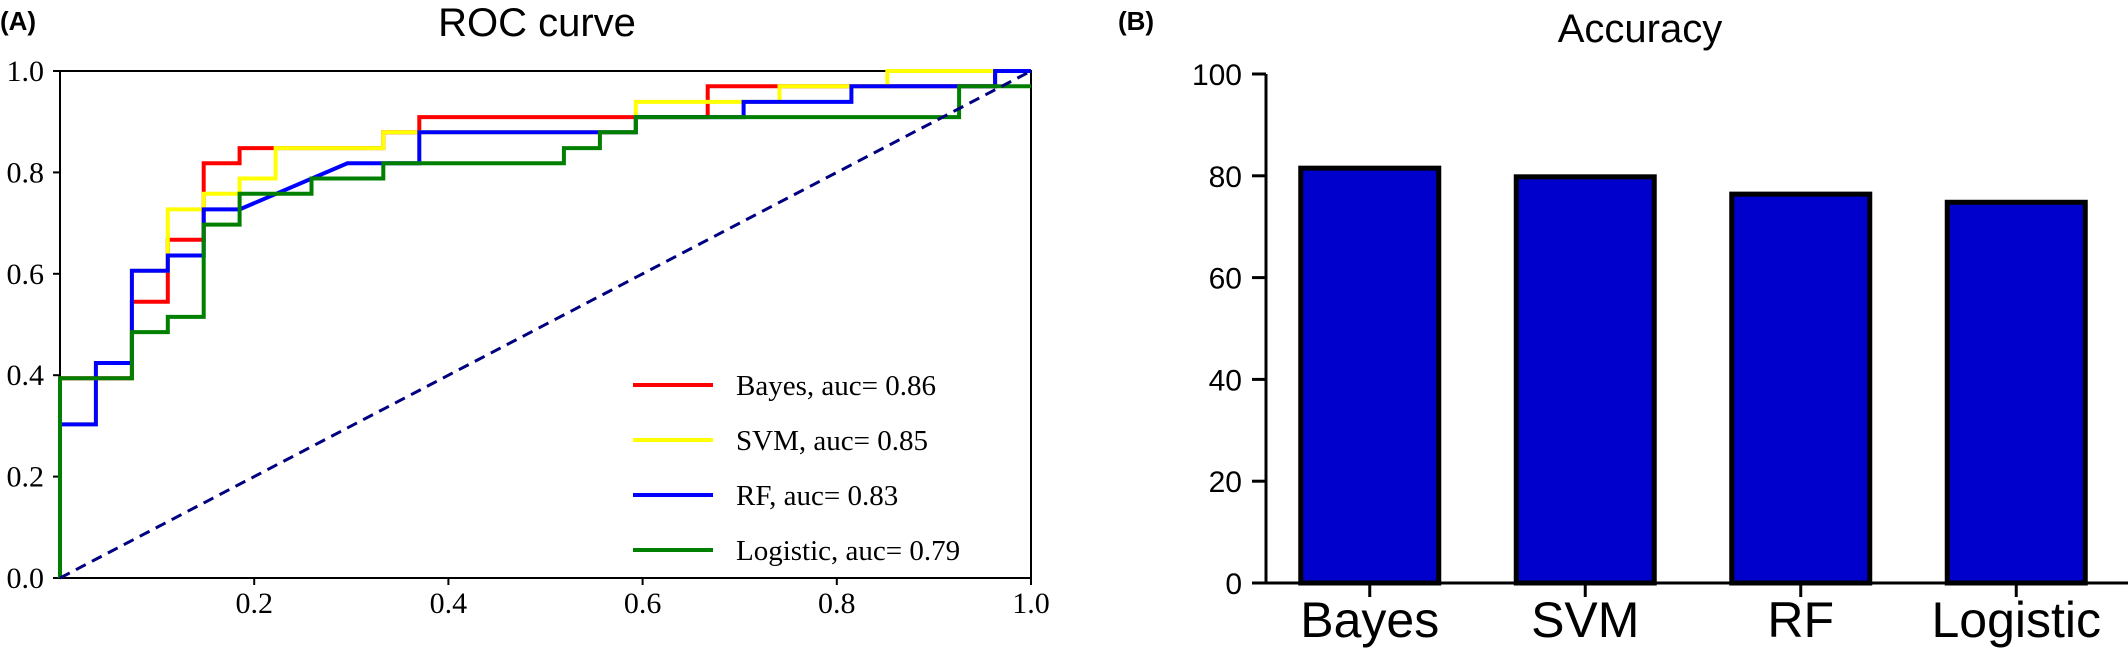 The height and width of the screenshot is (653, 2128). What do you see at coordinates (1031, 603) in the screenshot?
I see `roc-x-tick-label: 1.0` at bounding box center [1031, 603].